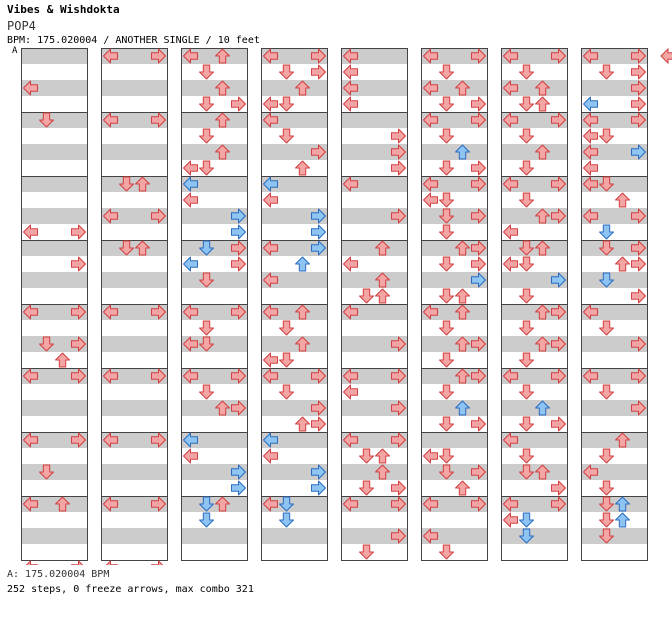  I want to click on chart-column, so click(534, 304).